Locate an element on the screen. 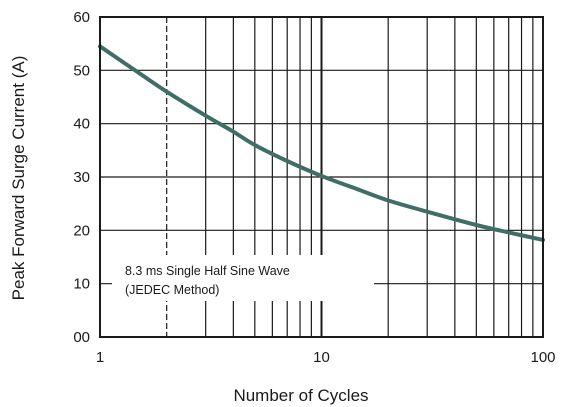  x-tick-label: 100 is located at coordinates (542, 357).